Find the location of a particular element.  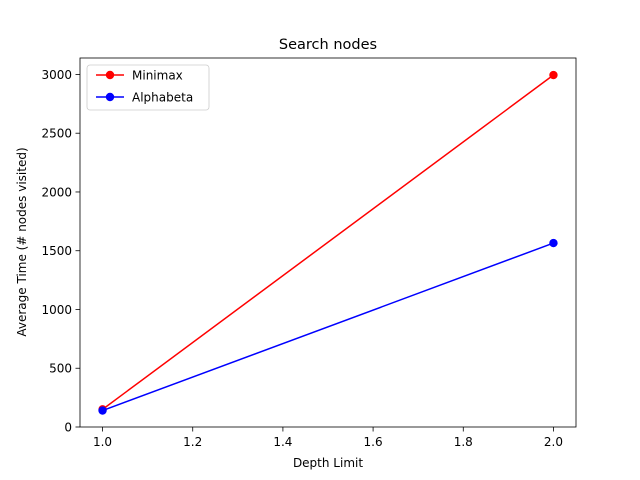

legend-item: Minimax is located at coordinates (139, 76).